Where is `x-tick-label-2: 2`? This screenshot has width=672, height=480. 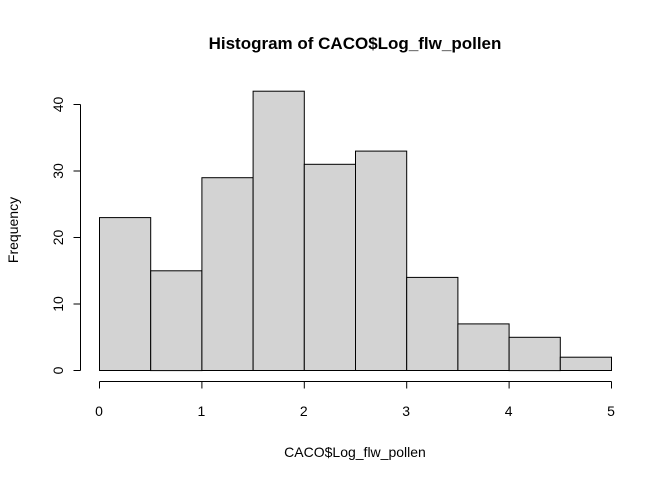
x-tick-label-2: 2 is located at coordinates (304, 411).